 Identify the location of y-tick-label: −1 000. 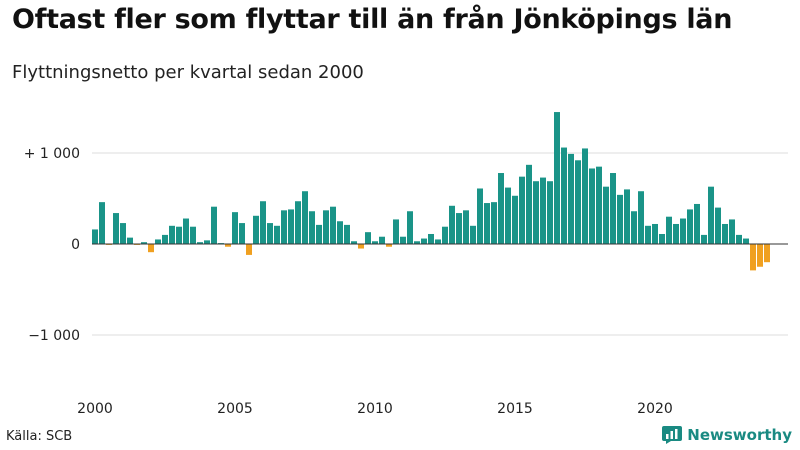
(54, 336).